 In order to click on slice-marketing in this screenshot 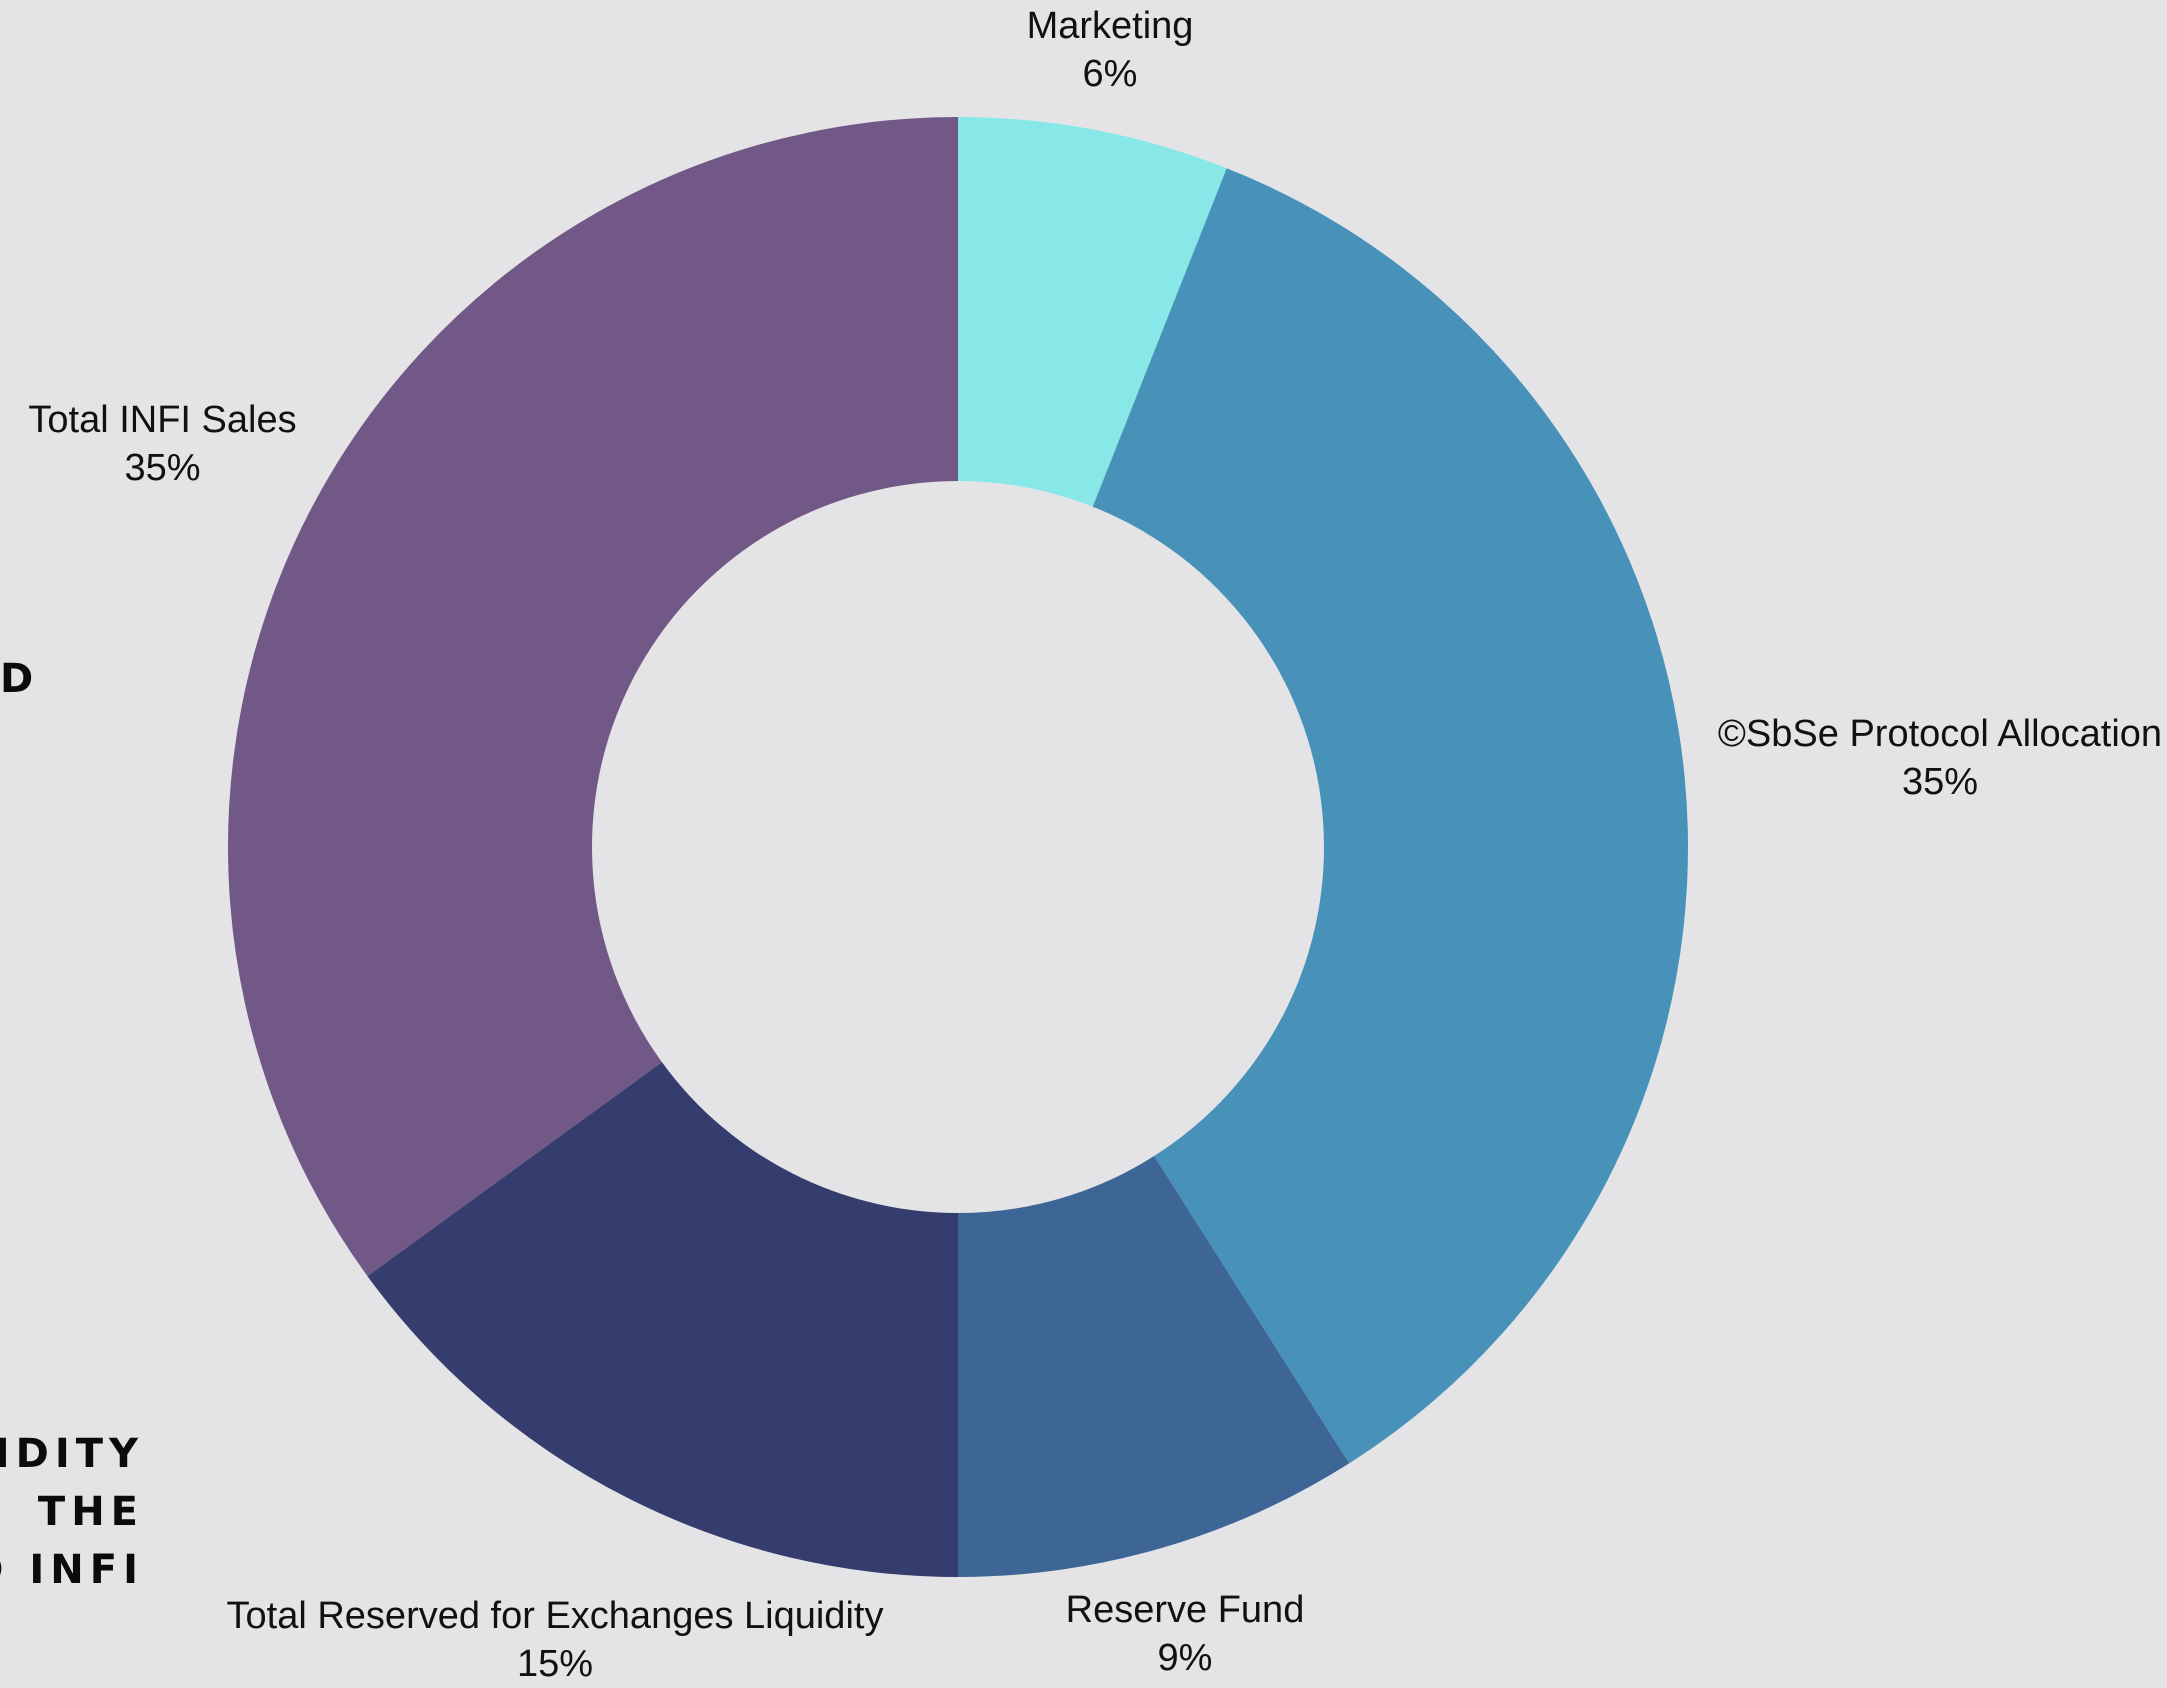, I will do `click(1092, 312)`.